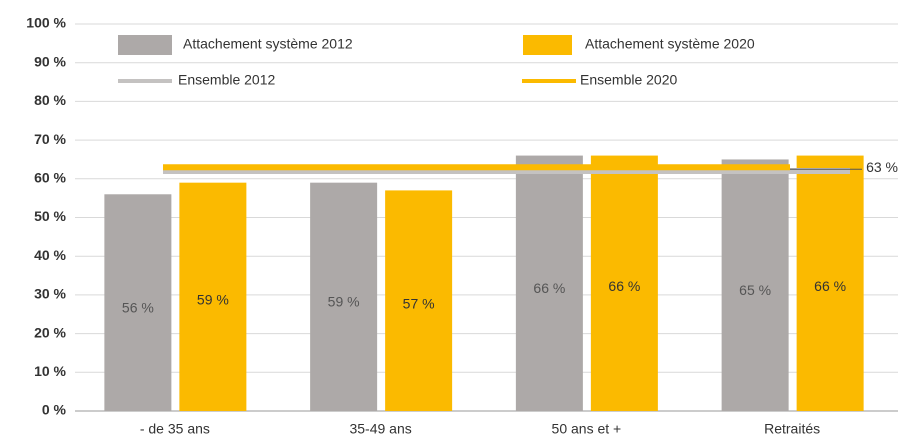 The image size is (899, 439). What do you see at coordinates (792, 429) in the screenshot?
I see `x-tick-label: Retraités` at bounding box center [792, 429].